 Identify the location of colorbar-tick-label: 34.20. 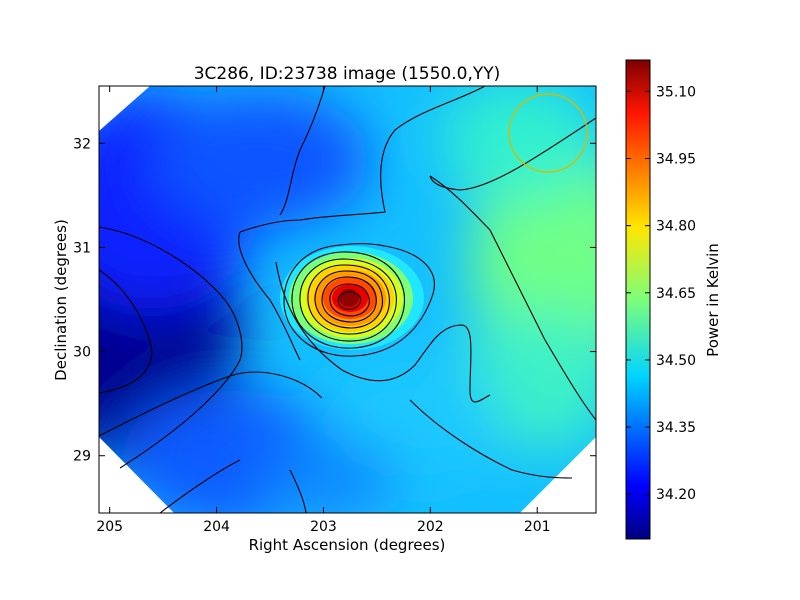
(676, 495).